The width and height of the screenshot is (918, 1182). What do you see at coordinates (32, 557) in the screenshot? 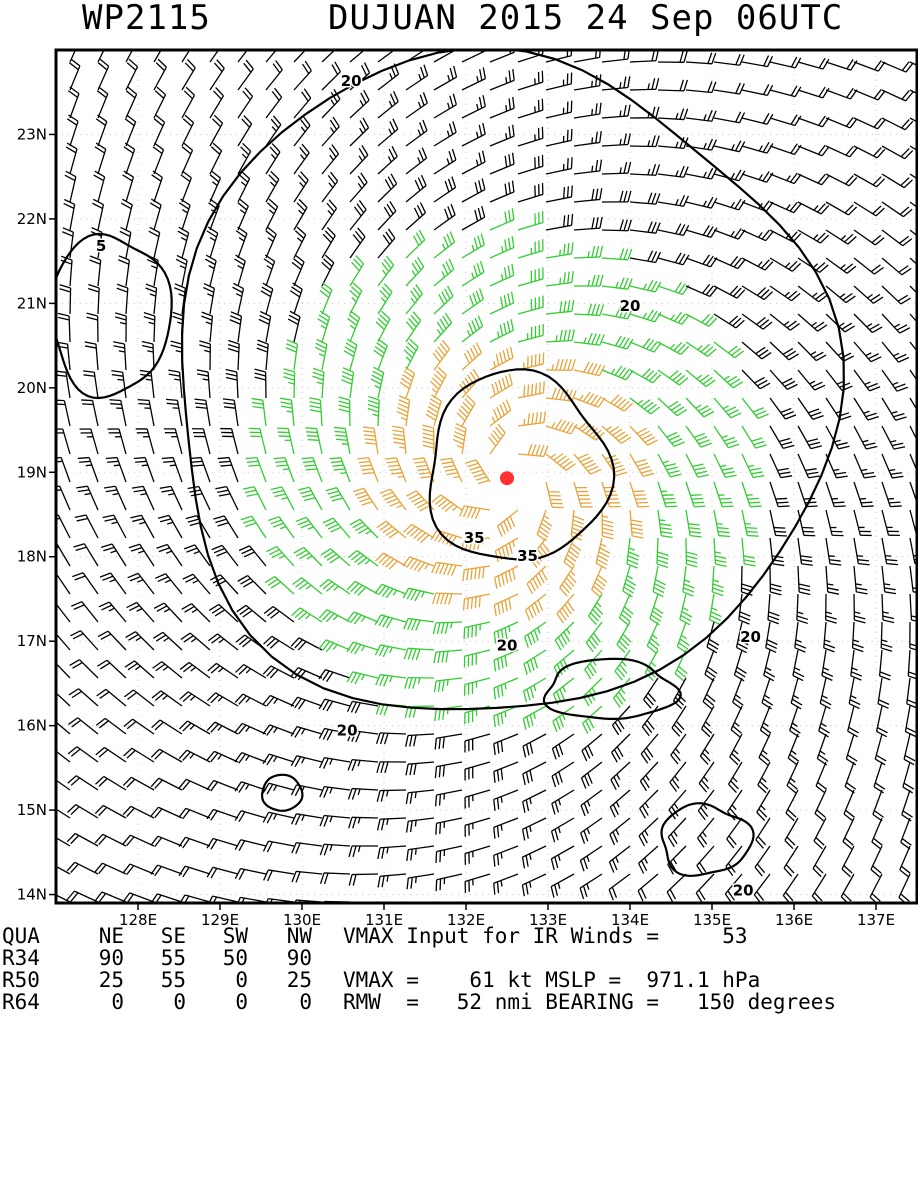
I see `y-tick-label: 18N` at bounding box center [32, 557].